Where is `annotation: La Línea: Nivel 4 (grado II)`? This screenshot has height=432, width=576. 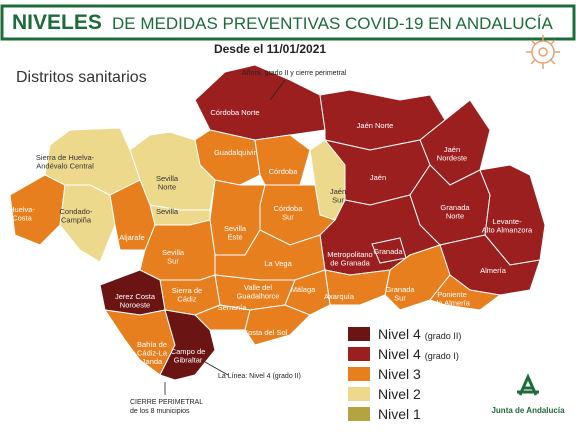
annotation: La Línea: Nivel 4 (grado II) is located at coordinates (259, 376).